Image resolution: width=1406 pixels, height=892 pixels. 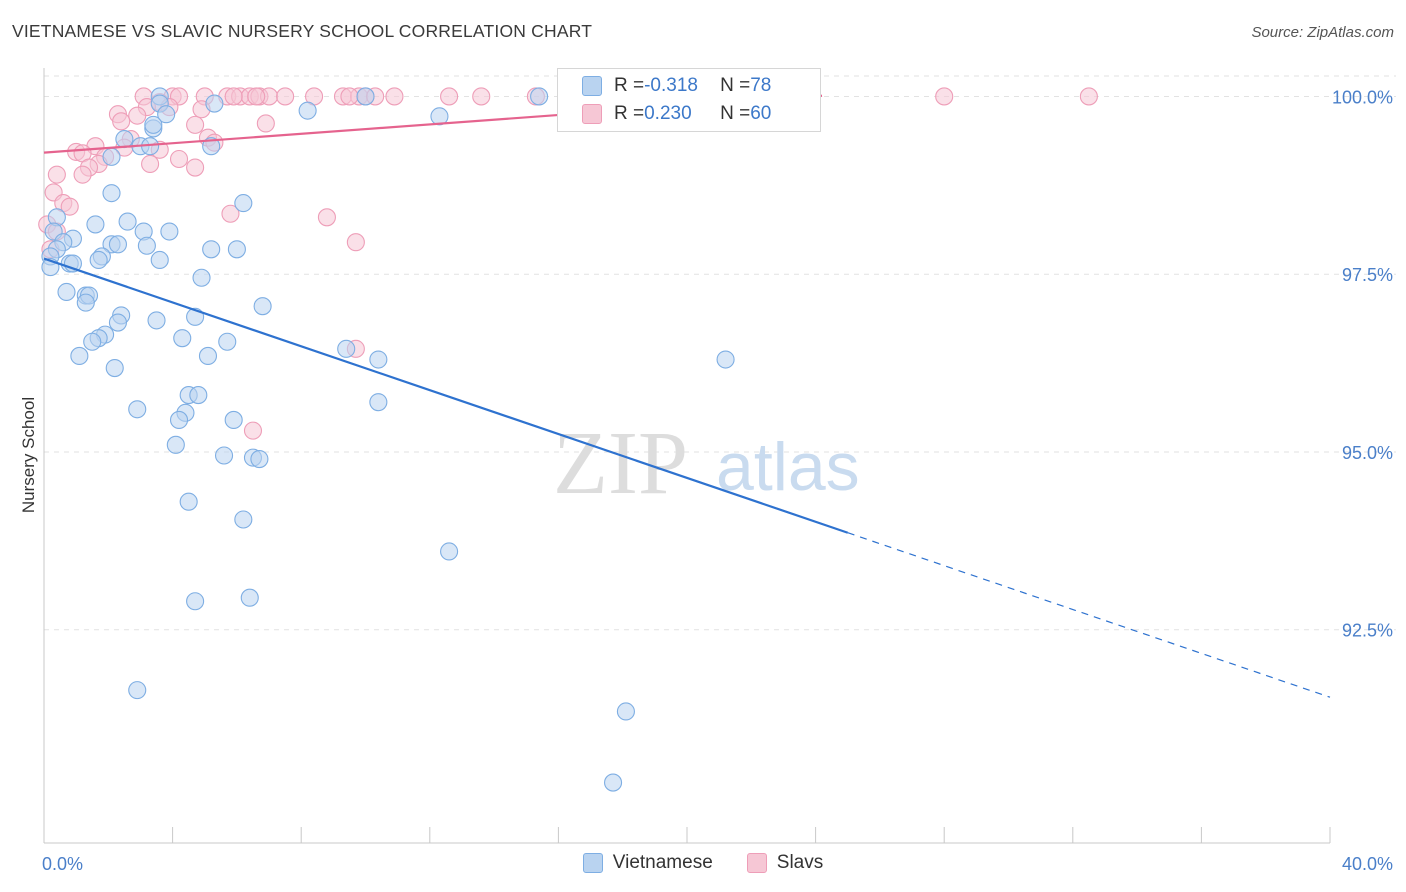 I want to click on vietnamese-trend-extension, so click(x=1089, y=615).